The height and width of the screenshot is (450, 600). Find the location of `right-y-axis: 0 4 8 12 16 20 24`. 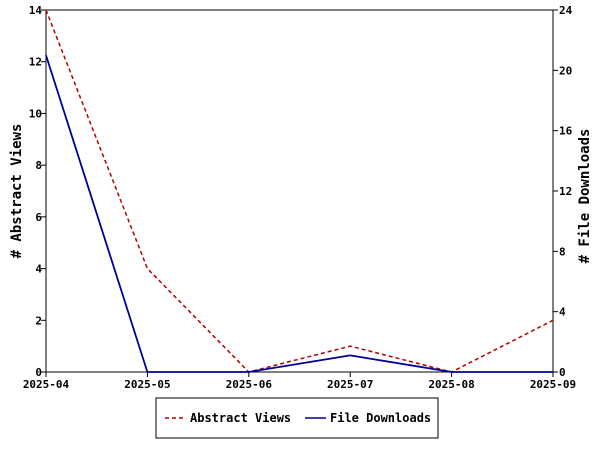

right-y-axis: 0 4 8 12 16 20 24 is located at coordinates (563, 191).